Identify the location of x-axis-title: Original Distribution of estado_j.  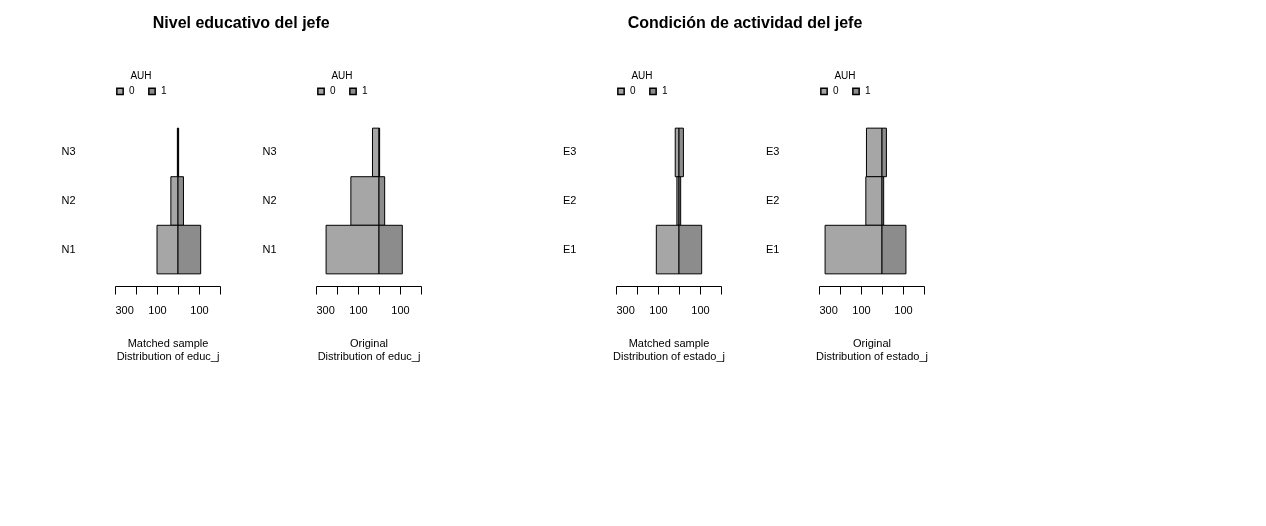
(872, 349).